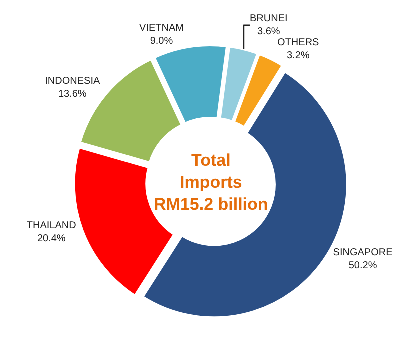  What do you see at coordinates (162, 41) in the screenshot?
I see `data-label: 9.0%` at bounding box center [162, 41].